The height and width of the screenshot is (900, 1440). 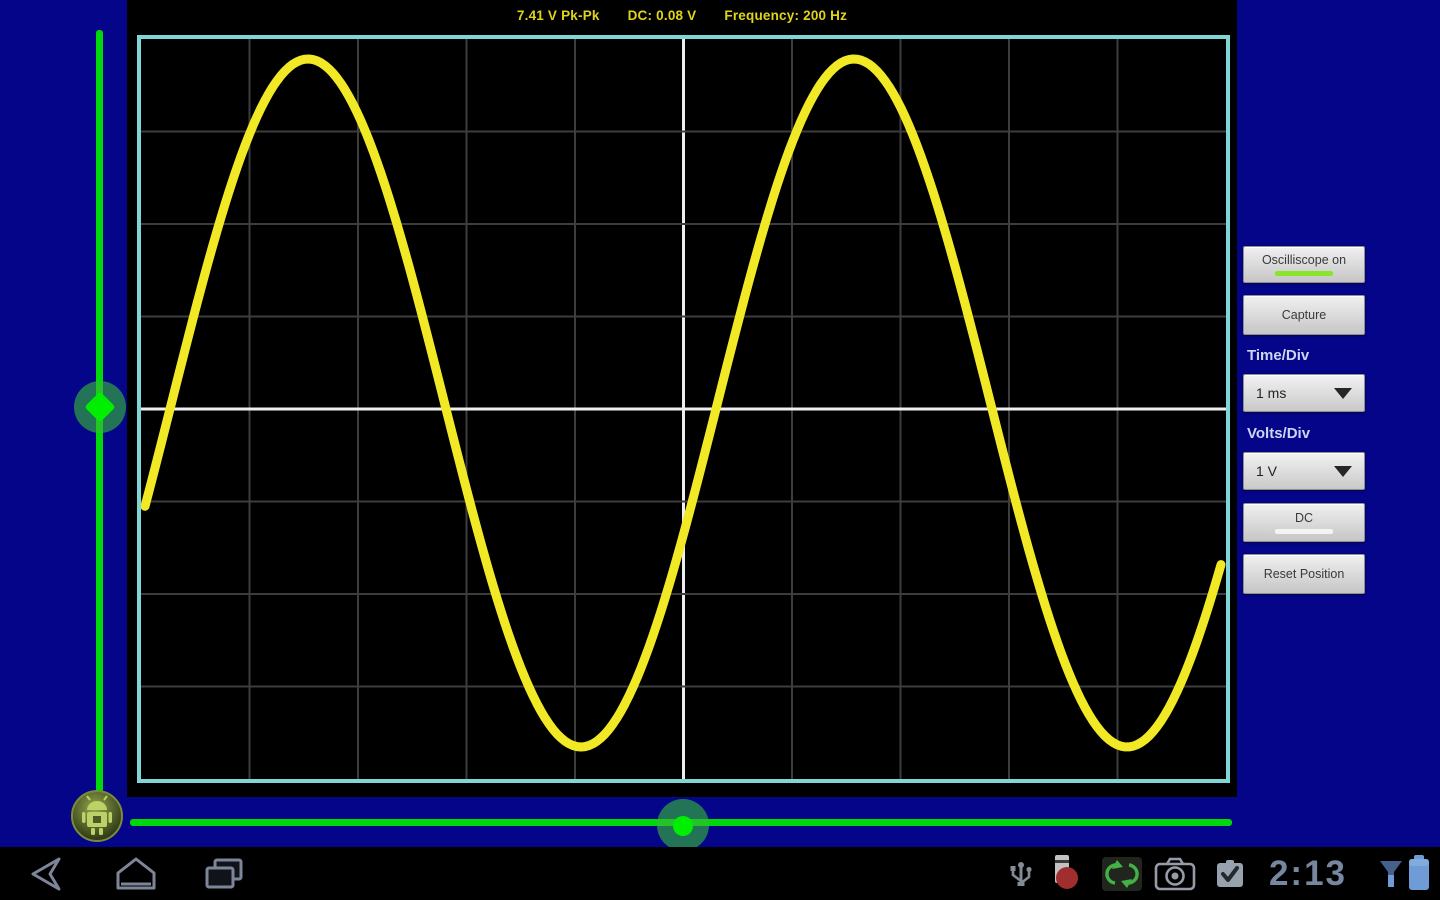 I want to click on toggle-off-indicator, so click(x=1304, y=531).